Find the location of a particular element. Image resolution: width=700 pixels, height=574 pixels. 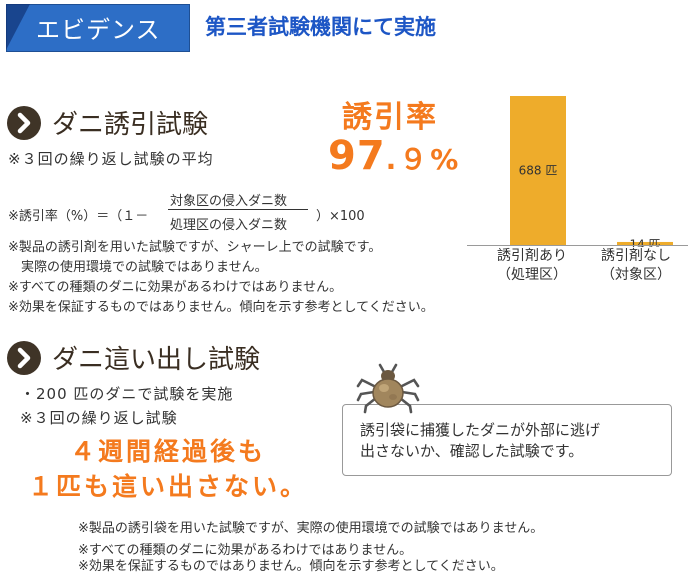

formula-suffix: ）×100 is located at coordinates (340, 216).